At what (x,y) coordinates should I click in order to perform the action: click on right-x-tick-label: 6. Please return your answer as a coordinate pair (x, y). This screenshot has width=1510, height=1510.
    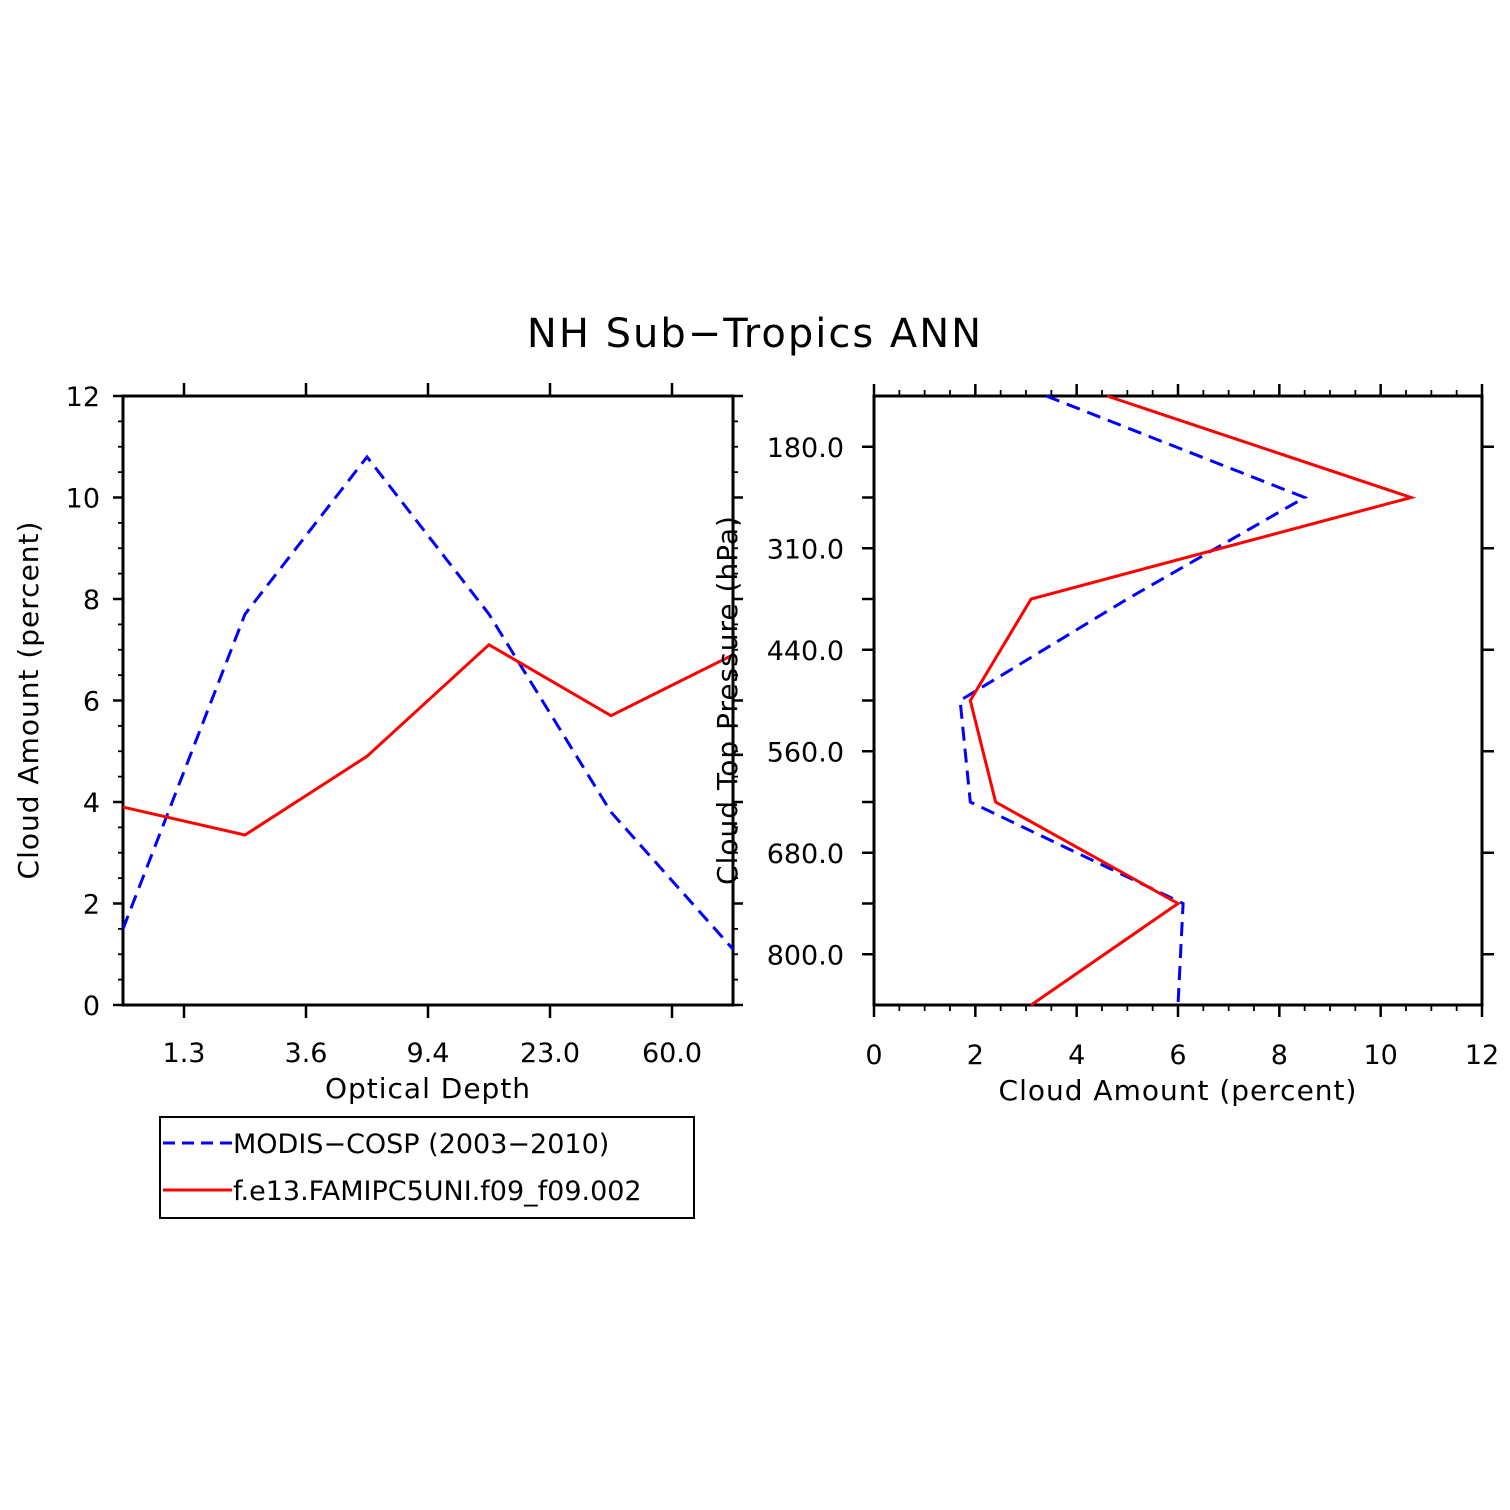
    Looking at the image, I should click on (1177, 1055).